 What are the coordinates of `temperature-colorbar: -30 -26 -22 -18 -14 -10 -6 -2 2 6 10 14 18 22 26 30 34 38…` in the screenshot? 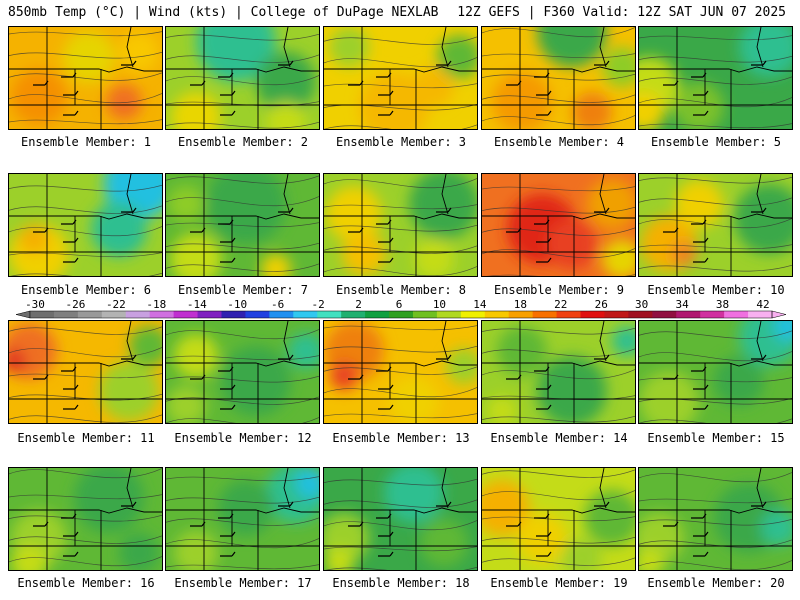 It's located at (401, 308).